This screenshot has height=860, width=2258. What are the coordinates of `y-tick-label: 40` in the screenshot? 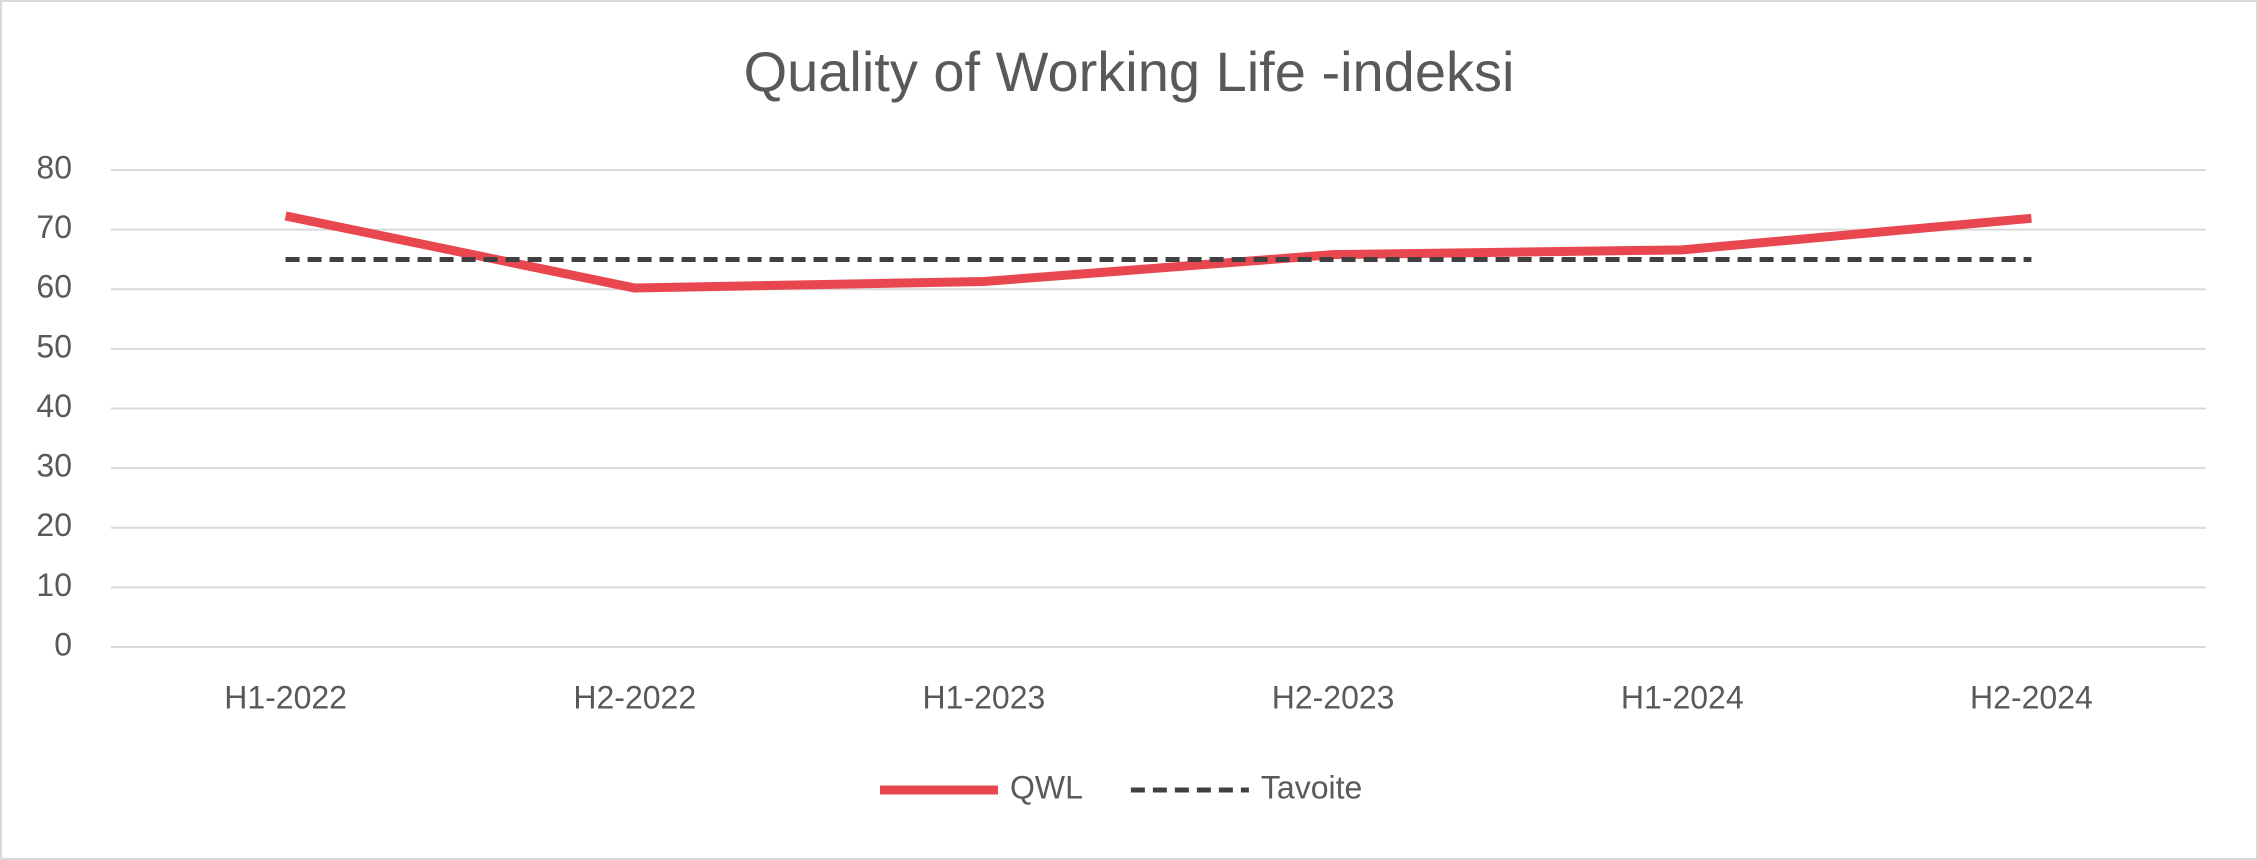 It's located at (54, 406).